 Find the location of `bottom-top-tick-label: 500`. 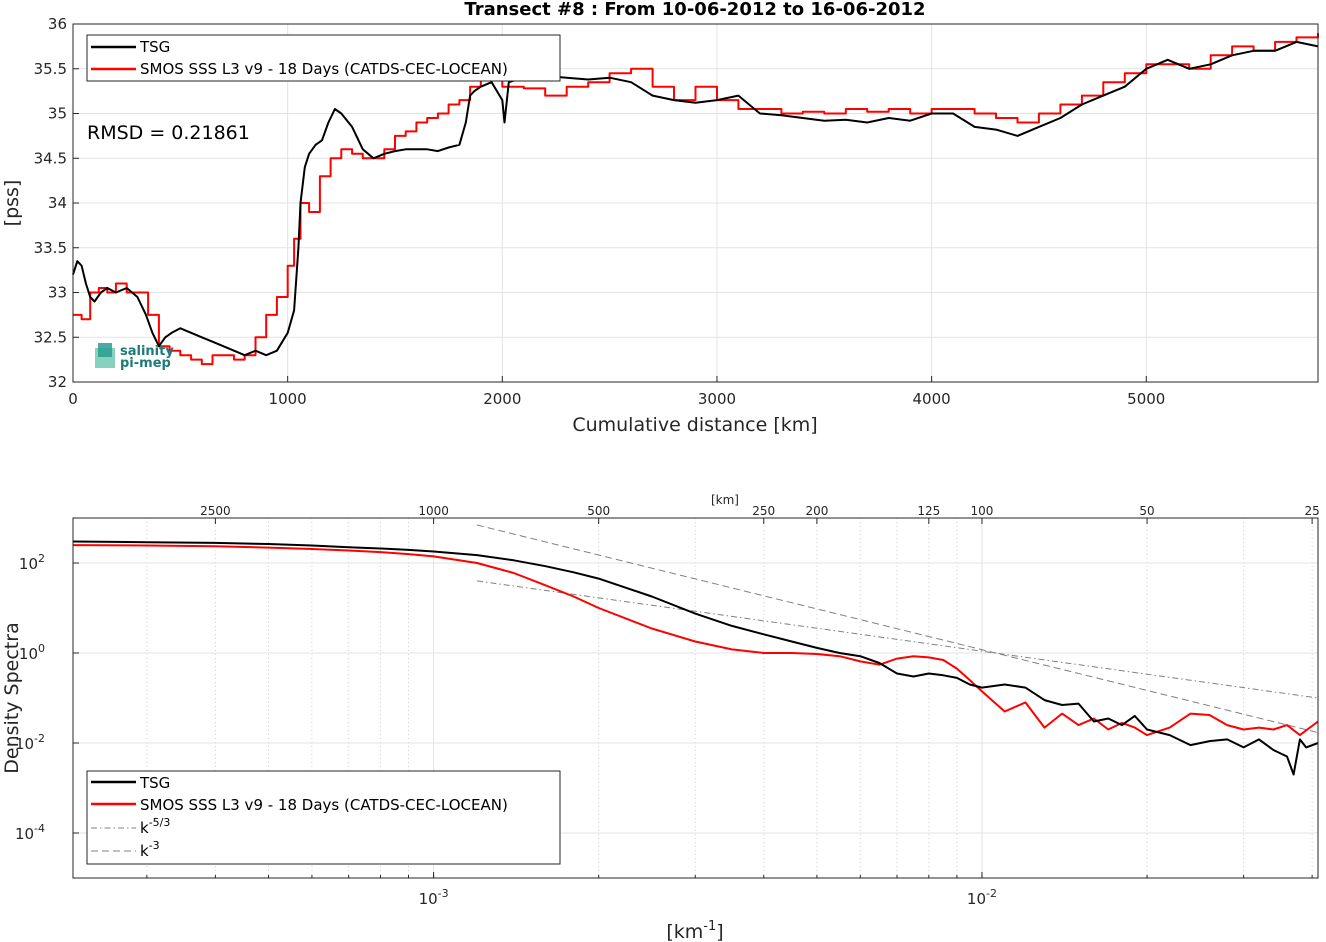

bottom-top-tick-label: 500 is located at coordinates (598, 511).